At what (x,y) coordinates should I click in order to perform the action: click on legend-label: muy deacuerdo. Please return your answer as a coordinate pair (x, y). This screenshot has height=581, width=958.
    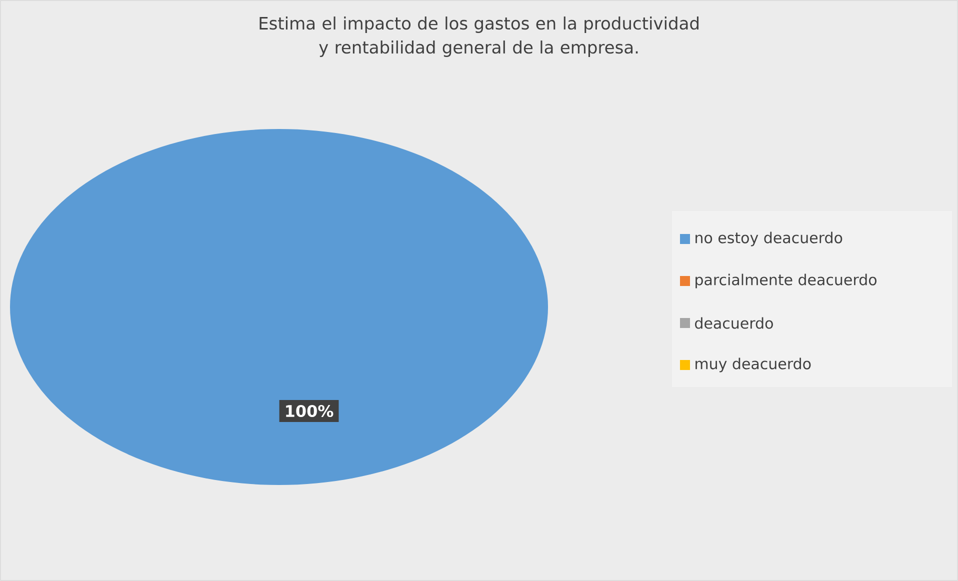
    Looking at the image, I should click on (753, 365).